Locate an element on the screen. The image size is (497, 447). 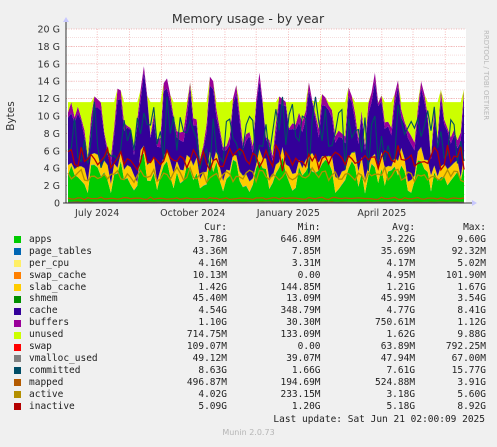
legend-max-value: 5.02M is located at coordinates (450, 264).